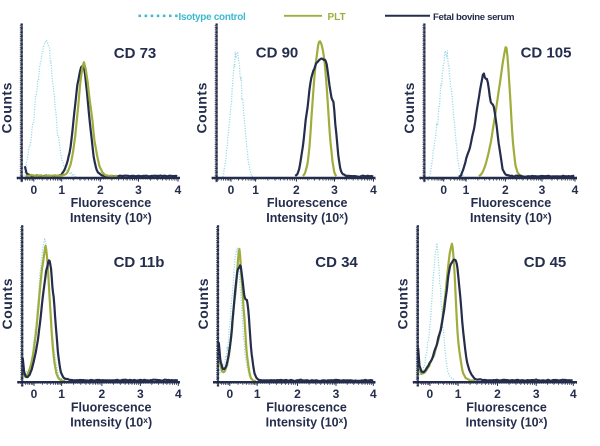  What do you see at coordinates (336, 262) in the screenshot?
I see `svg-text: CD 34` at bounding box center [336, 262].